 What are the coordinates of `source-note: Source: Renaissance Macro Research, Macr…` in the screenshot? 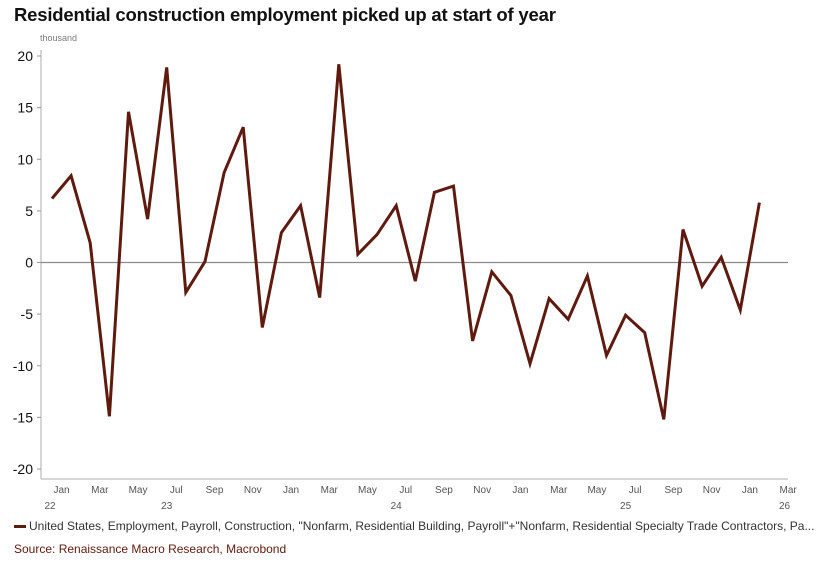 It's located at (150, 549).